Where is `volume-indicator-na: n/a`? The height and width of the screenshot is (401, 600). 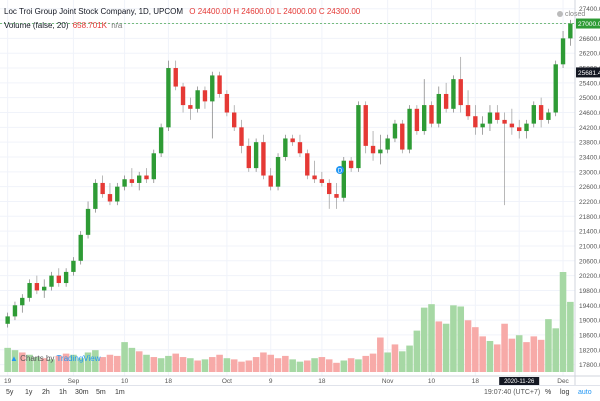 volume-indicator-na: n/a is located at coordinates (117, 25).